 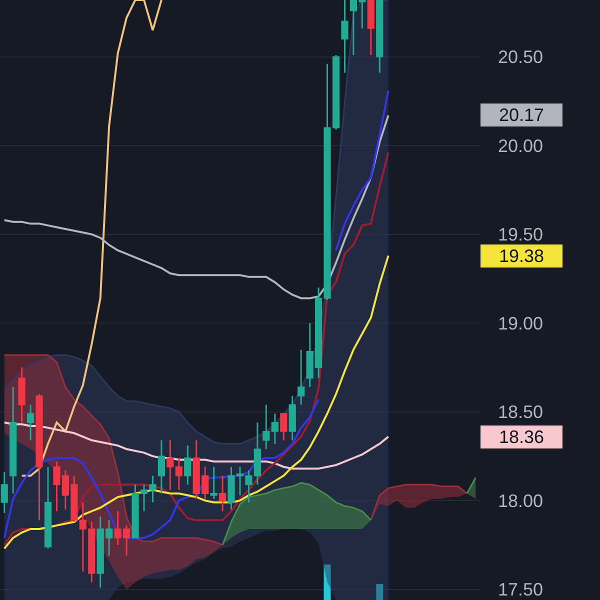 I want to click on text: 18.36, so click(x=521, y=437).